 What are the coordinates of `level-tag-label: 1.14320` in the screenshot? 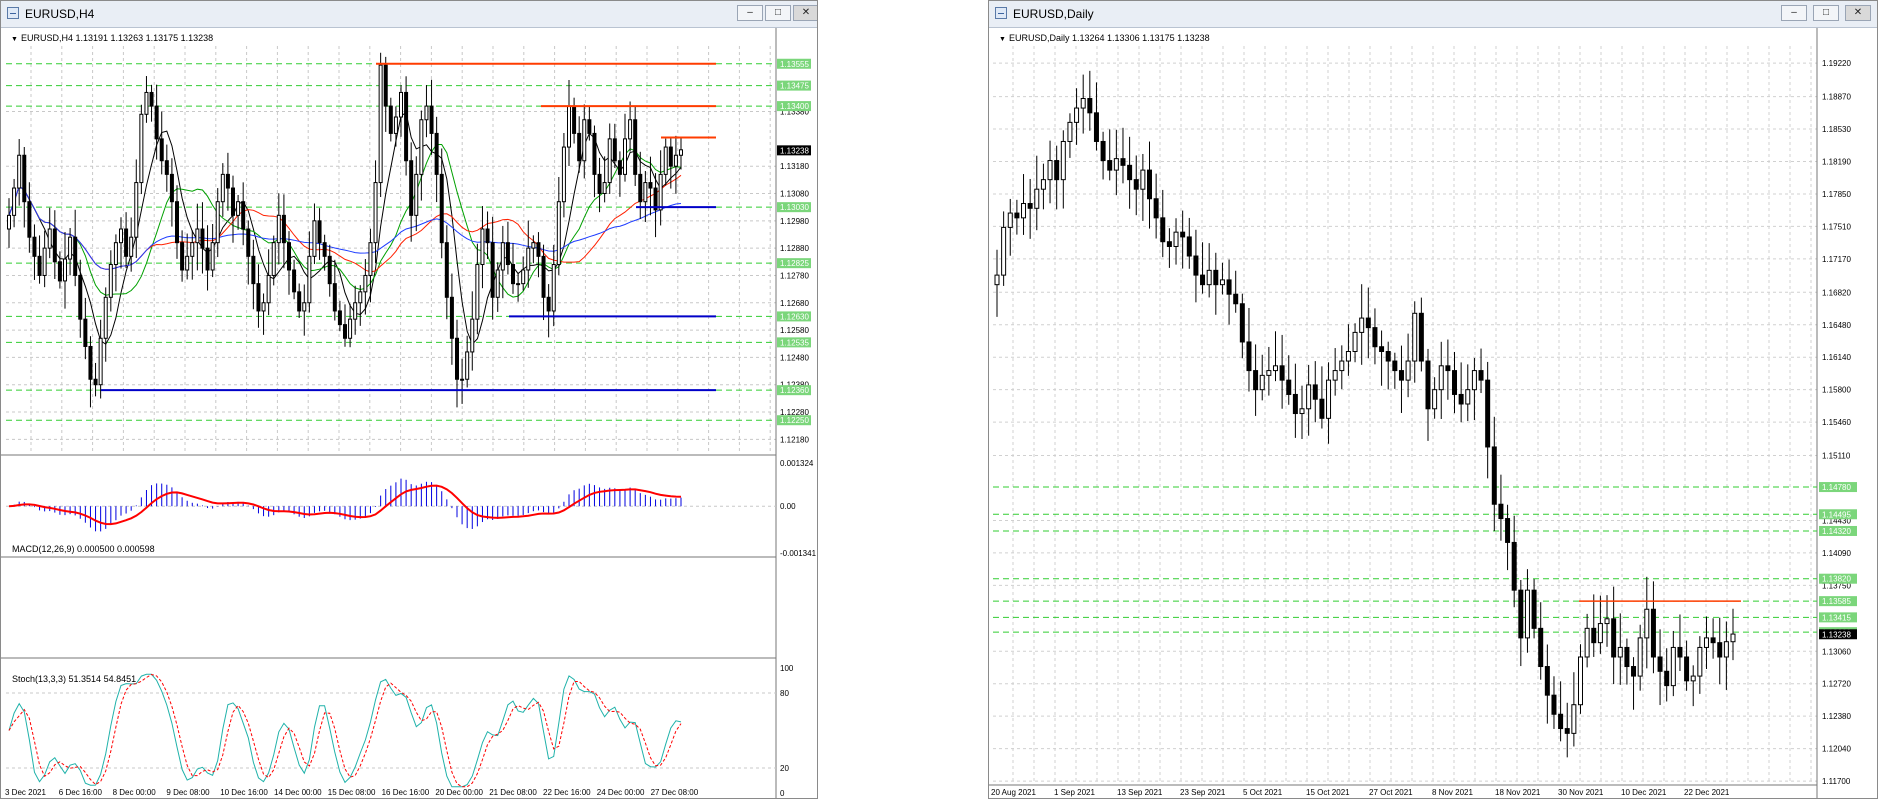 It's located at (1836, 531).